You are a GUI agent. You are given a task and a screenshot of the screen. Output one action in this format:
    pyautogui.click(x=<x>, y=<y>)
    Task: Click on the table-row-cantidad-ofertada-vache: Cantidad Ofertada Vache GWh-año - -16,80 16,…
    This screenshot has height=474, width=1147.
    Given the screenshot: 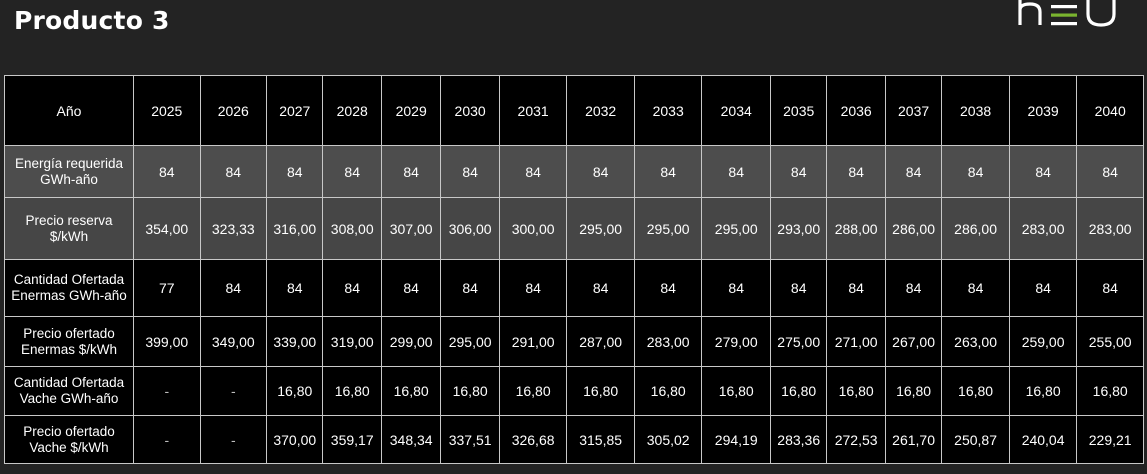 What is the action you would take?
    pyautogui.click(x=573, y=391)
    